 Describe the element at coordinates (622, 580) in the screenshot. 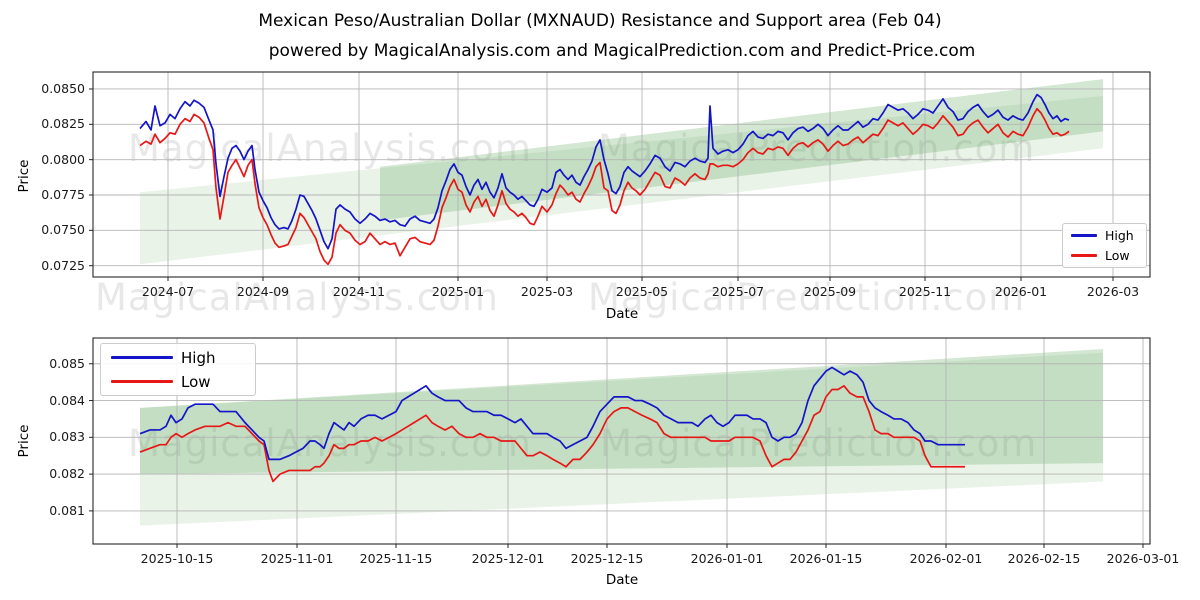

I see `bottom-x-axis-label: Date` at that location.